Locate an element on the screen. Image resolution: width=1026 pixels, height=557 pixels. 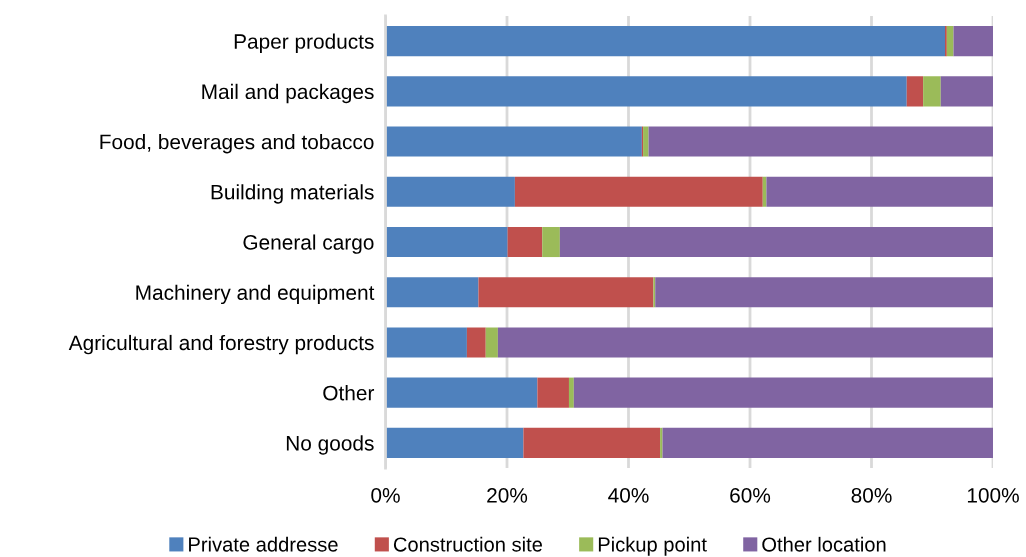
x-tick-label: 20% is located at coordinates (507, 495).